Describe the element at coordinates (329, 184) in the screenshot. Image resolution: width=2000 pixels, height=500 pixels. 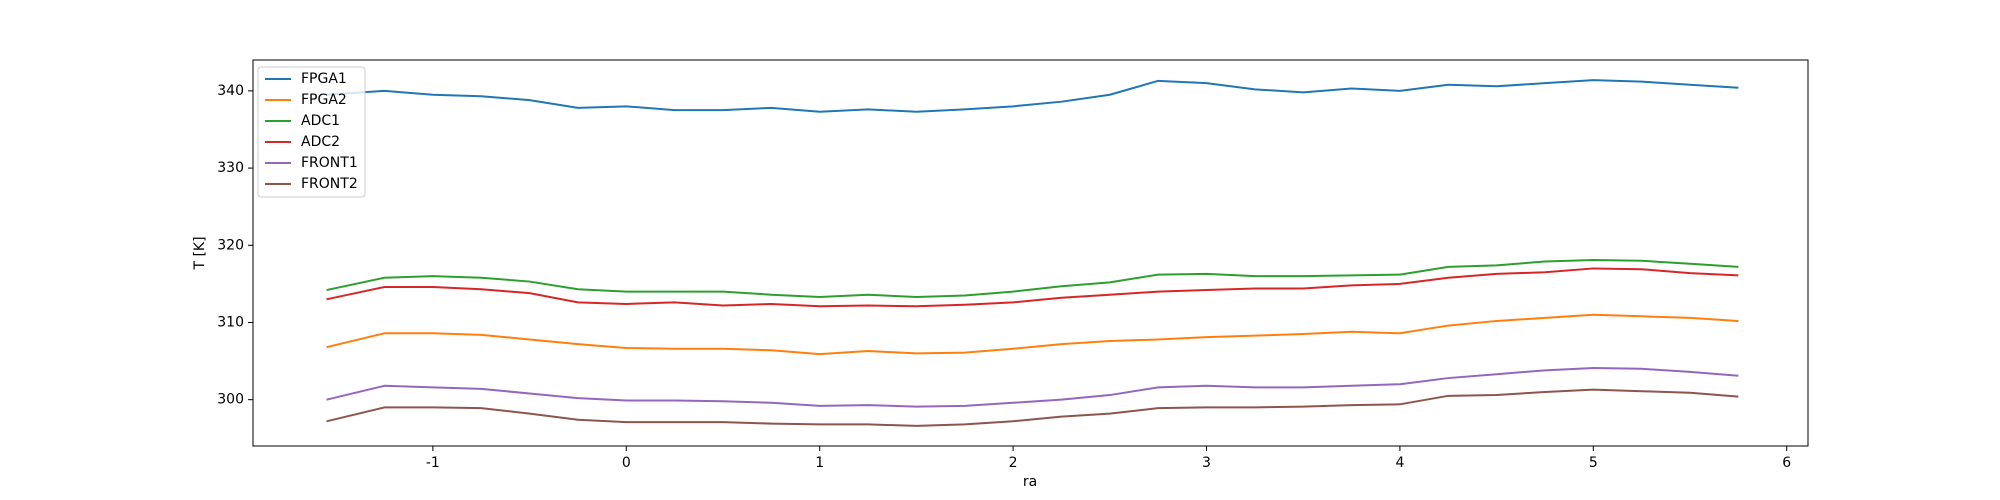
I see `legend-label: FRONT2` at that location.